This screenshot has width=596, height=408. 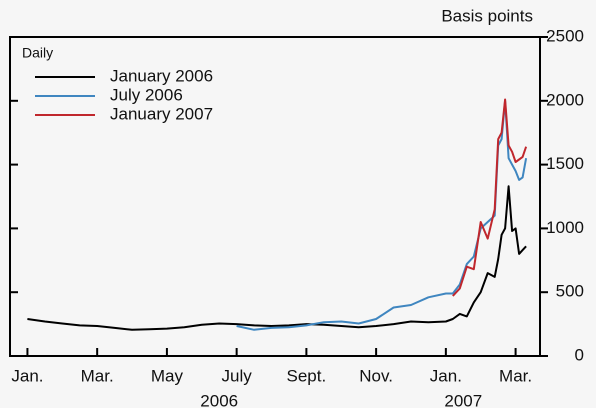 I want to click on y-tick-label: 500, so click(x=570, y=291).